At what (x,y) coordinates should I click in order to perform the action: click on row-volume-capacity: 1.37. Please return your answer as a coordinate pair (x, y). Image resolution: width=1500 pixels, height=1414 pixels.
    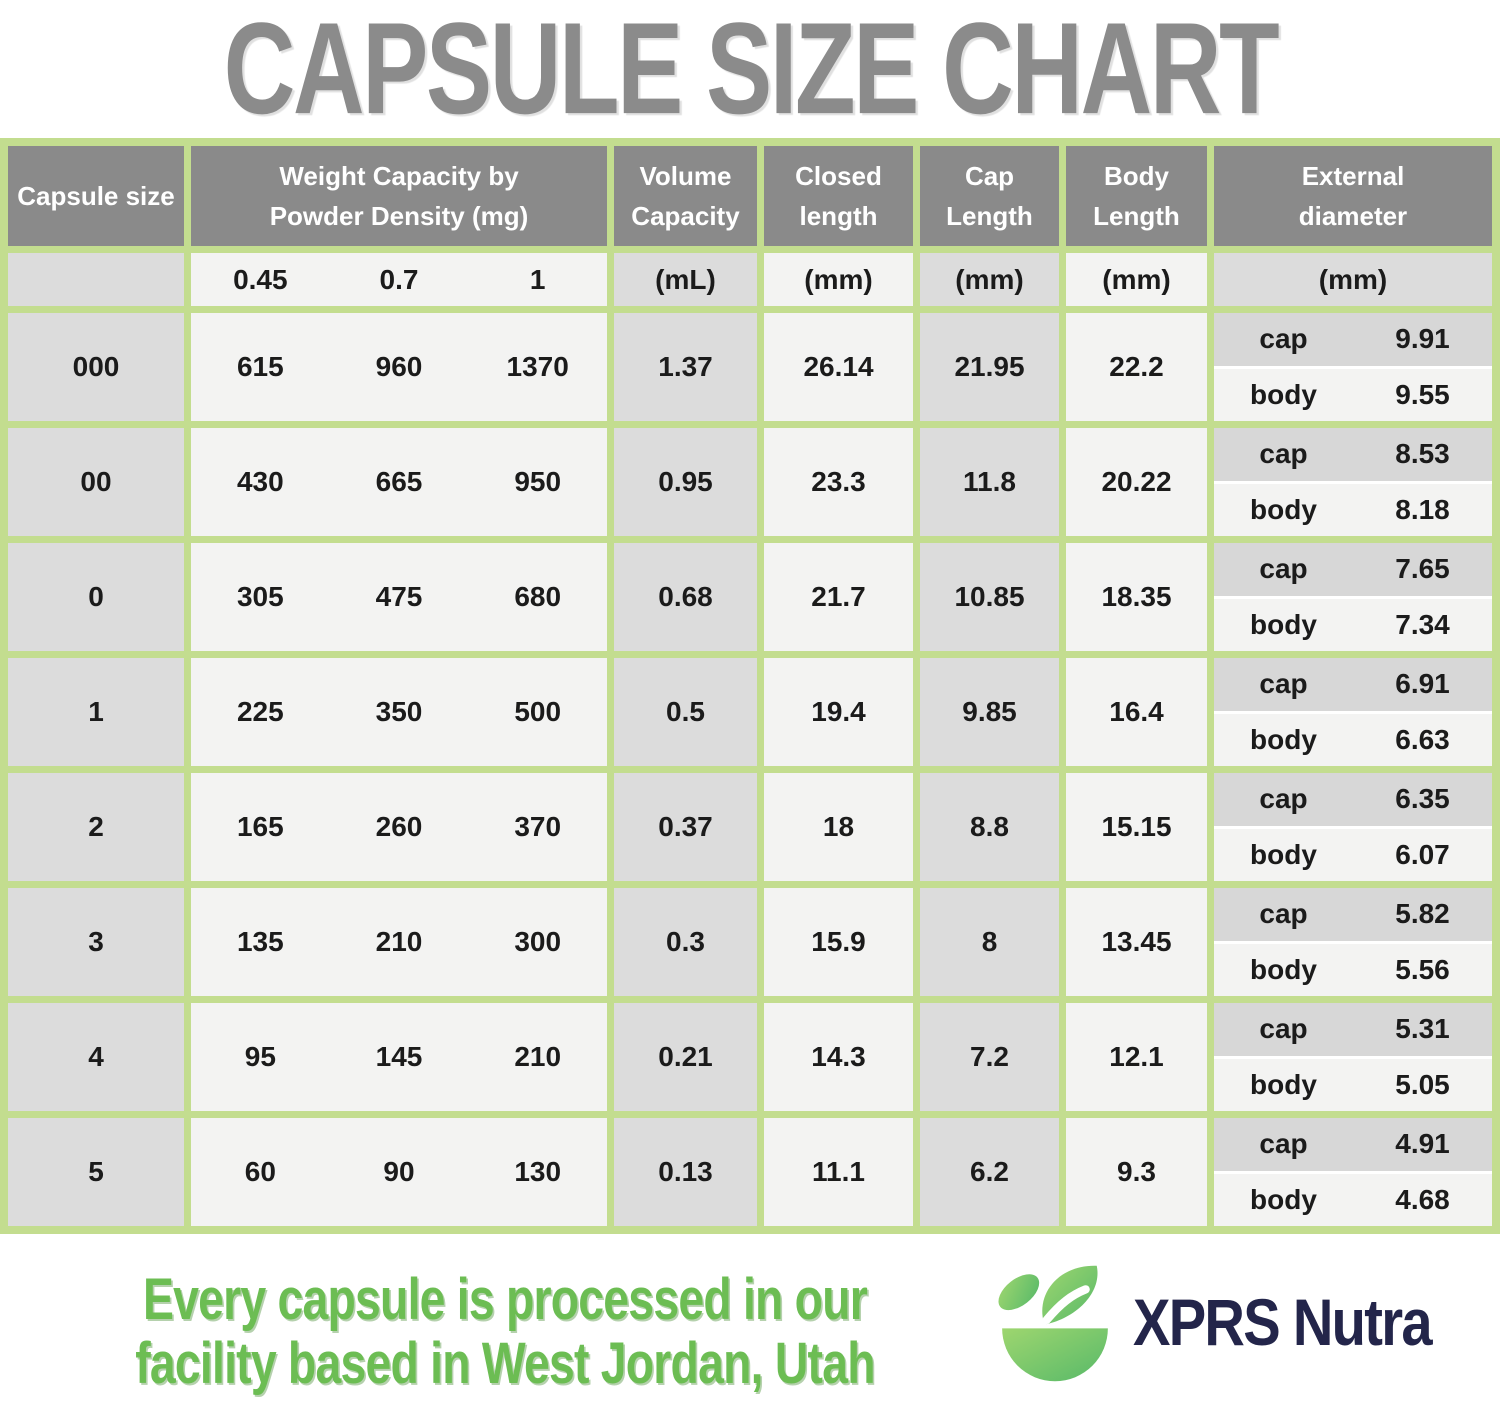
    Looking at the image, I should click on (685, 367).